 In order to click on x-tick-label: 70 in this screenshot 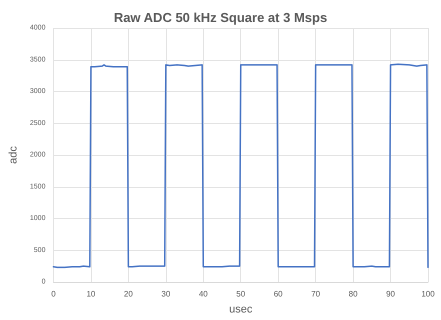, I will do `click(316, 294)`.